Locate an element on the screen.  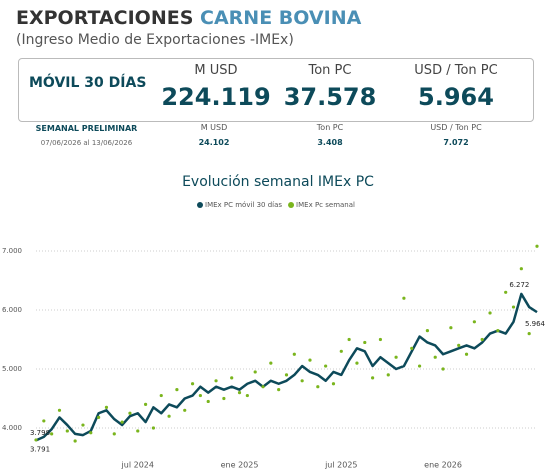
y-tick-label: 5.000 is located at coordinates (12, 369).